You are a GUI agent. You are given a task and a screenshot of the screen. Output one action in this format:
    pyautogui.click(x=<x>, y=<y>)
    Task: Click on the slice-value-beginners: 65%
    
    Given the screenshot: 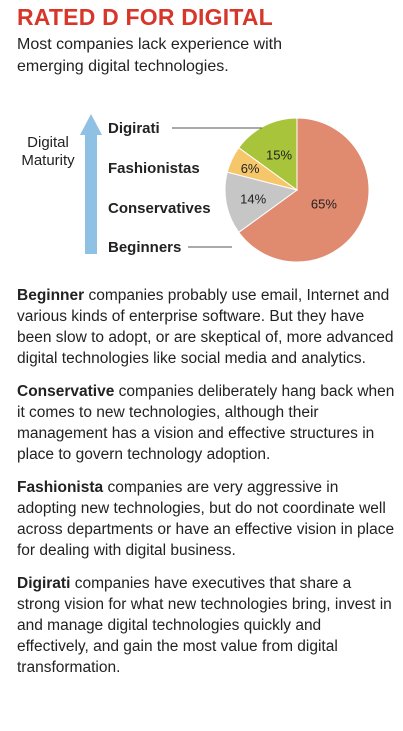 What is the action you would take?
    pyautogui.click(x=324, y=204)
    